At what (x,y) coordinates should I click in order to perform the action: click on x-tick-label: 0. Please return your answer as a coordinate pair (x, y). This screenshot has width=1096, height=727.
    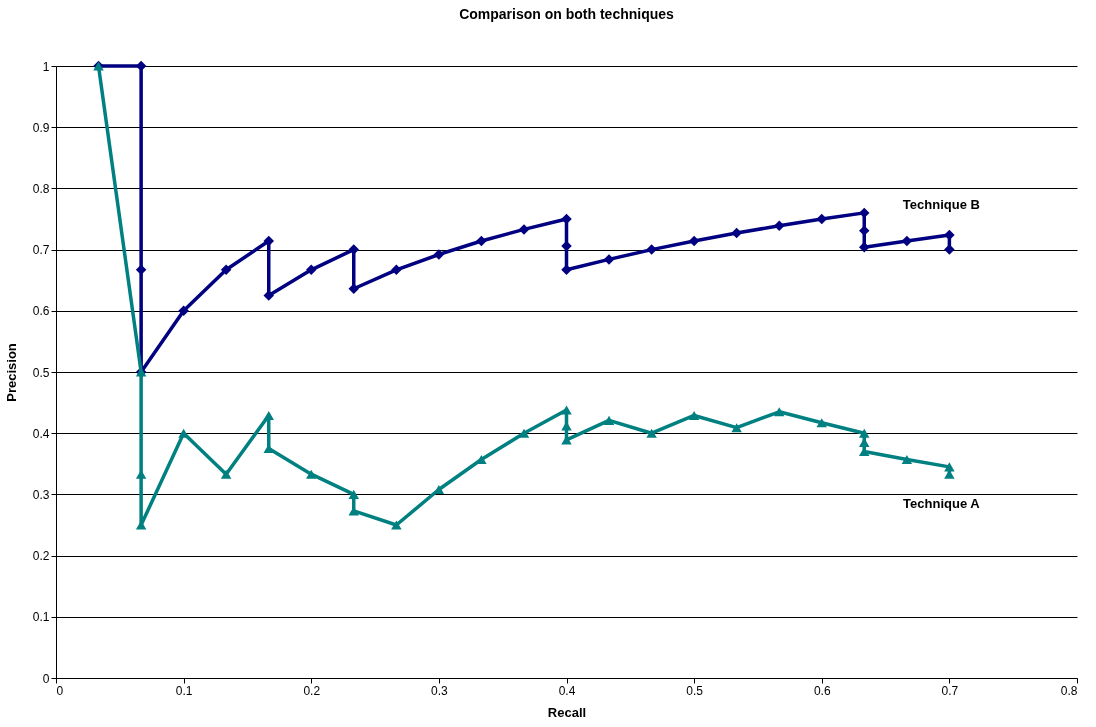
    Looking at the image, I should click on (60, 690).